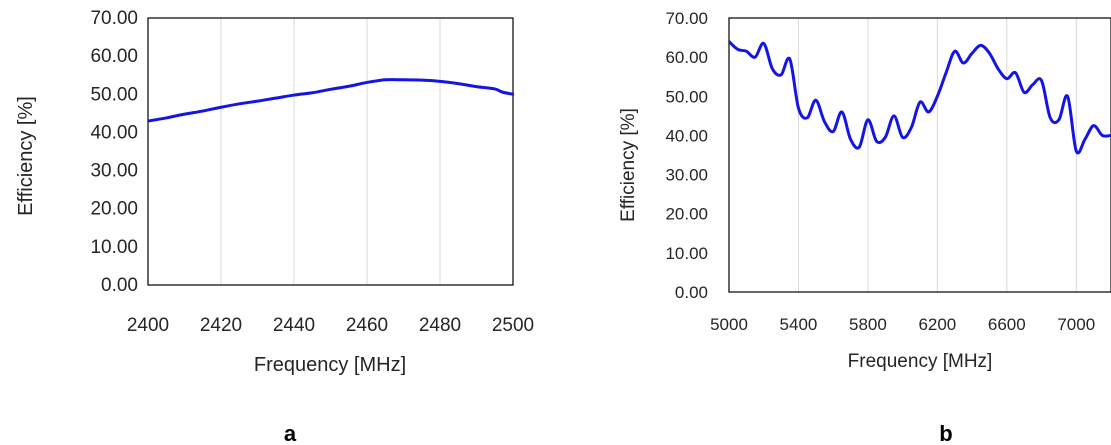 The width and height of the screenshot is (1111, 445). Describe the element at coordinates (686, 135) in the screenshot. I see `y-tick-label-b-4: 40.00` at that location.